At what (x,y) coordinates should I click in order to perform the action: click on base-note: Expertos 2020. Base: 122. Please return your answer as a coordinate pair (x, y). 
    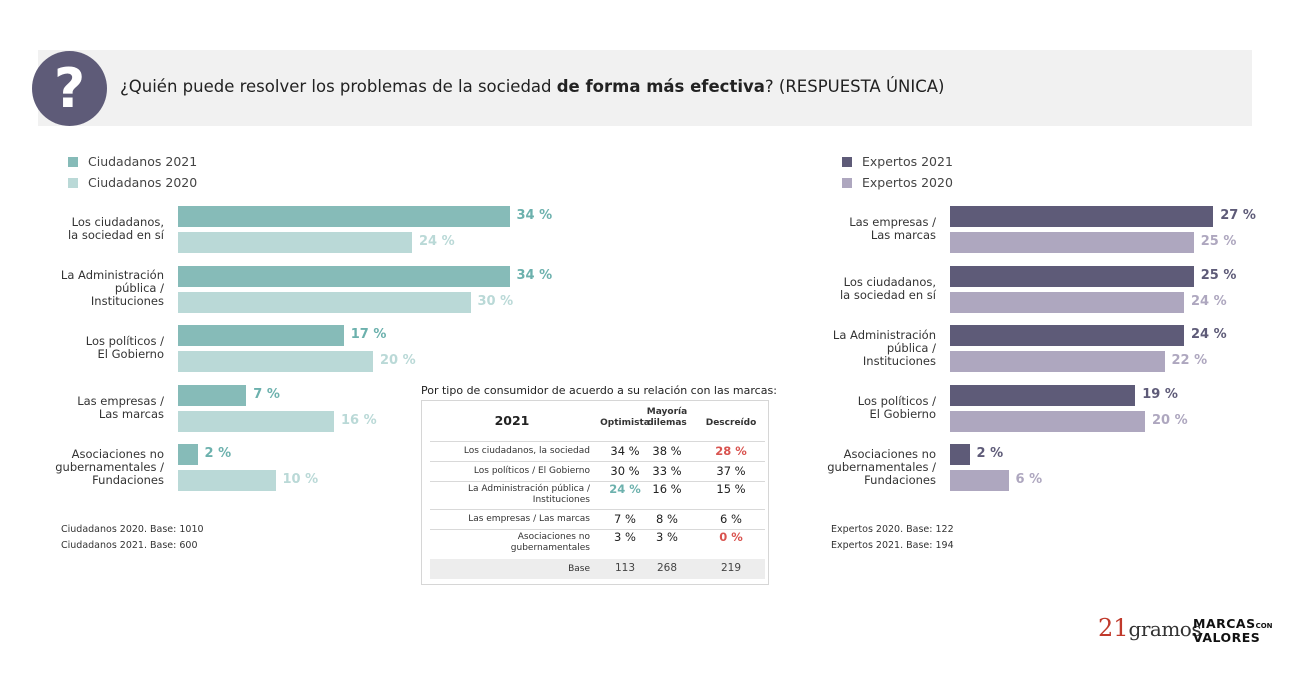
    Looking at the image, I should click on (892, 529).